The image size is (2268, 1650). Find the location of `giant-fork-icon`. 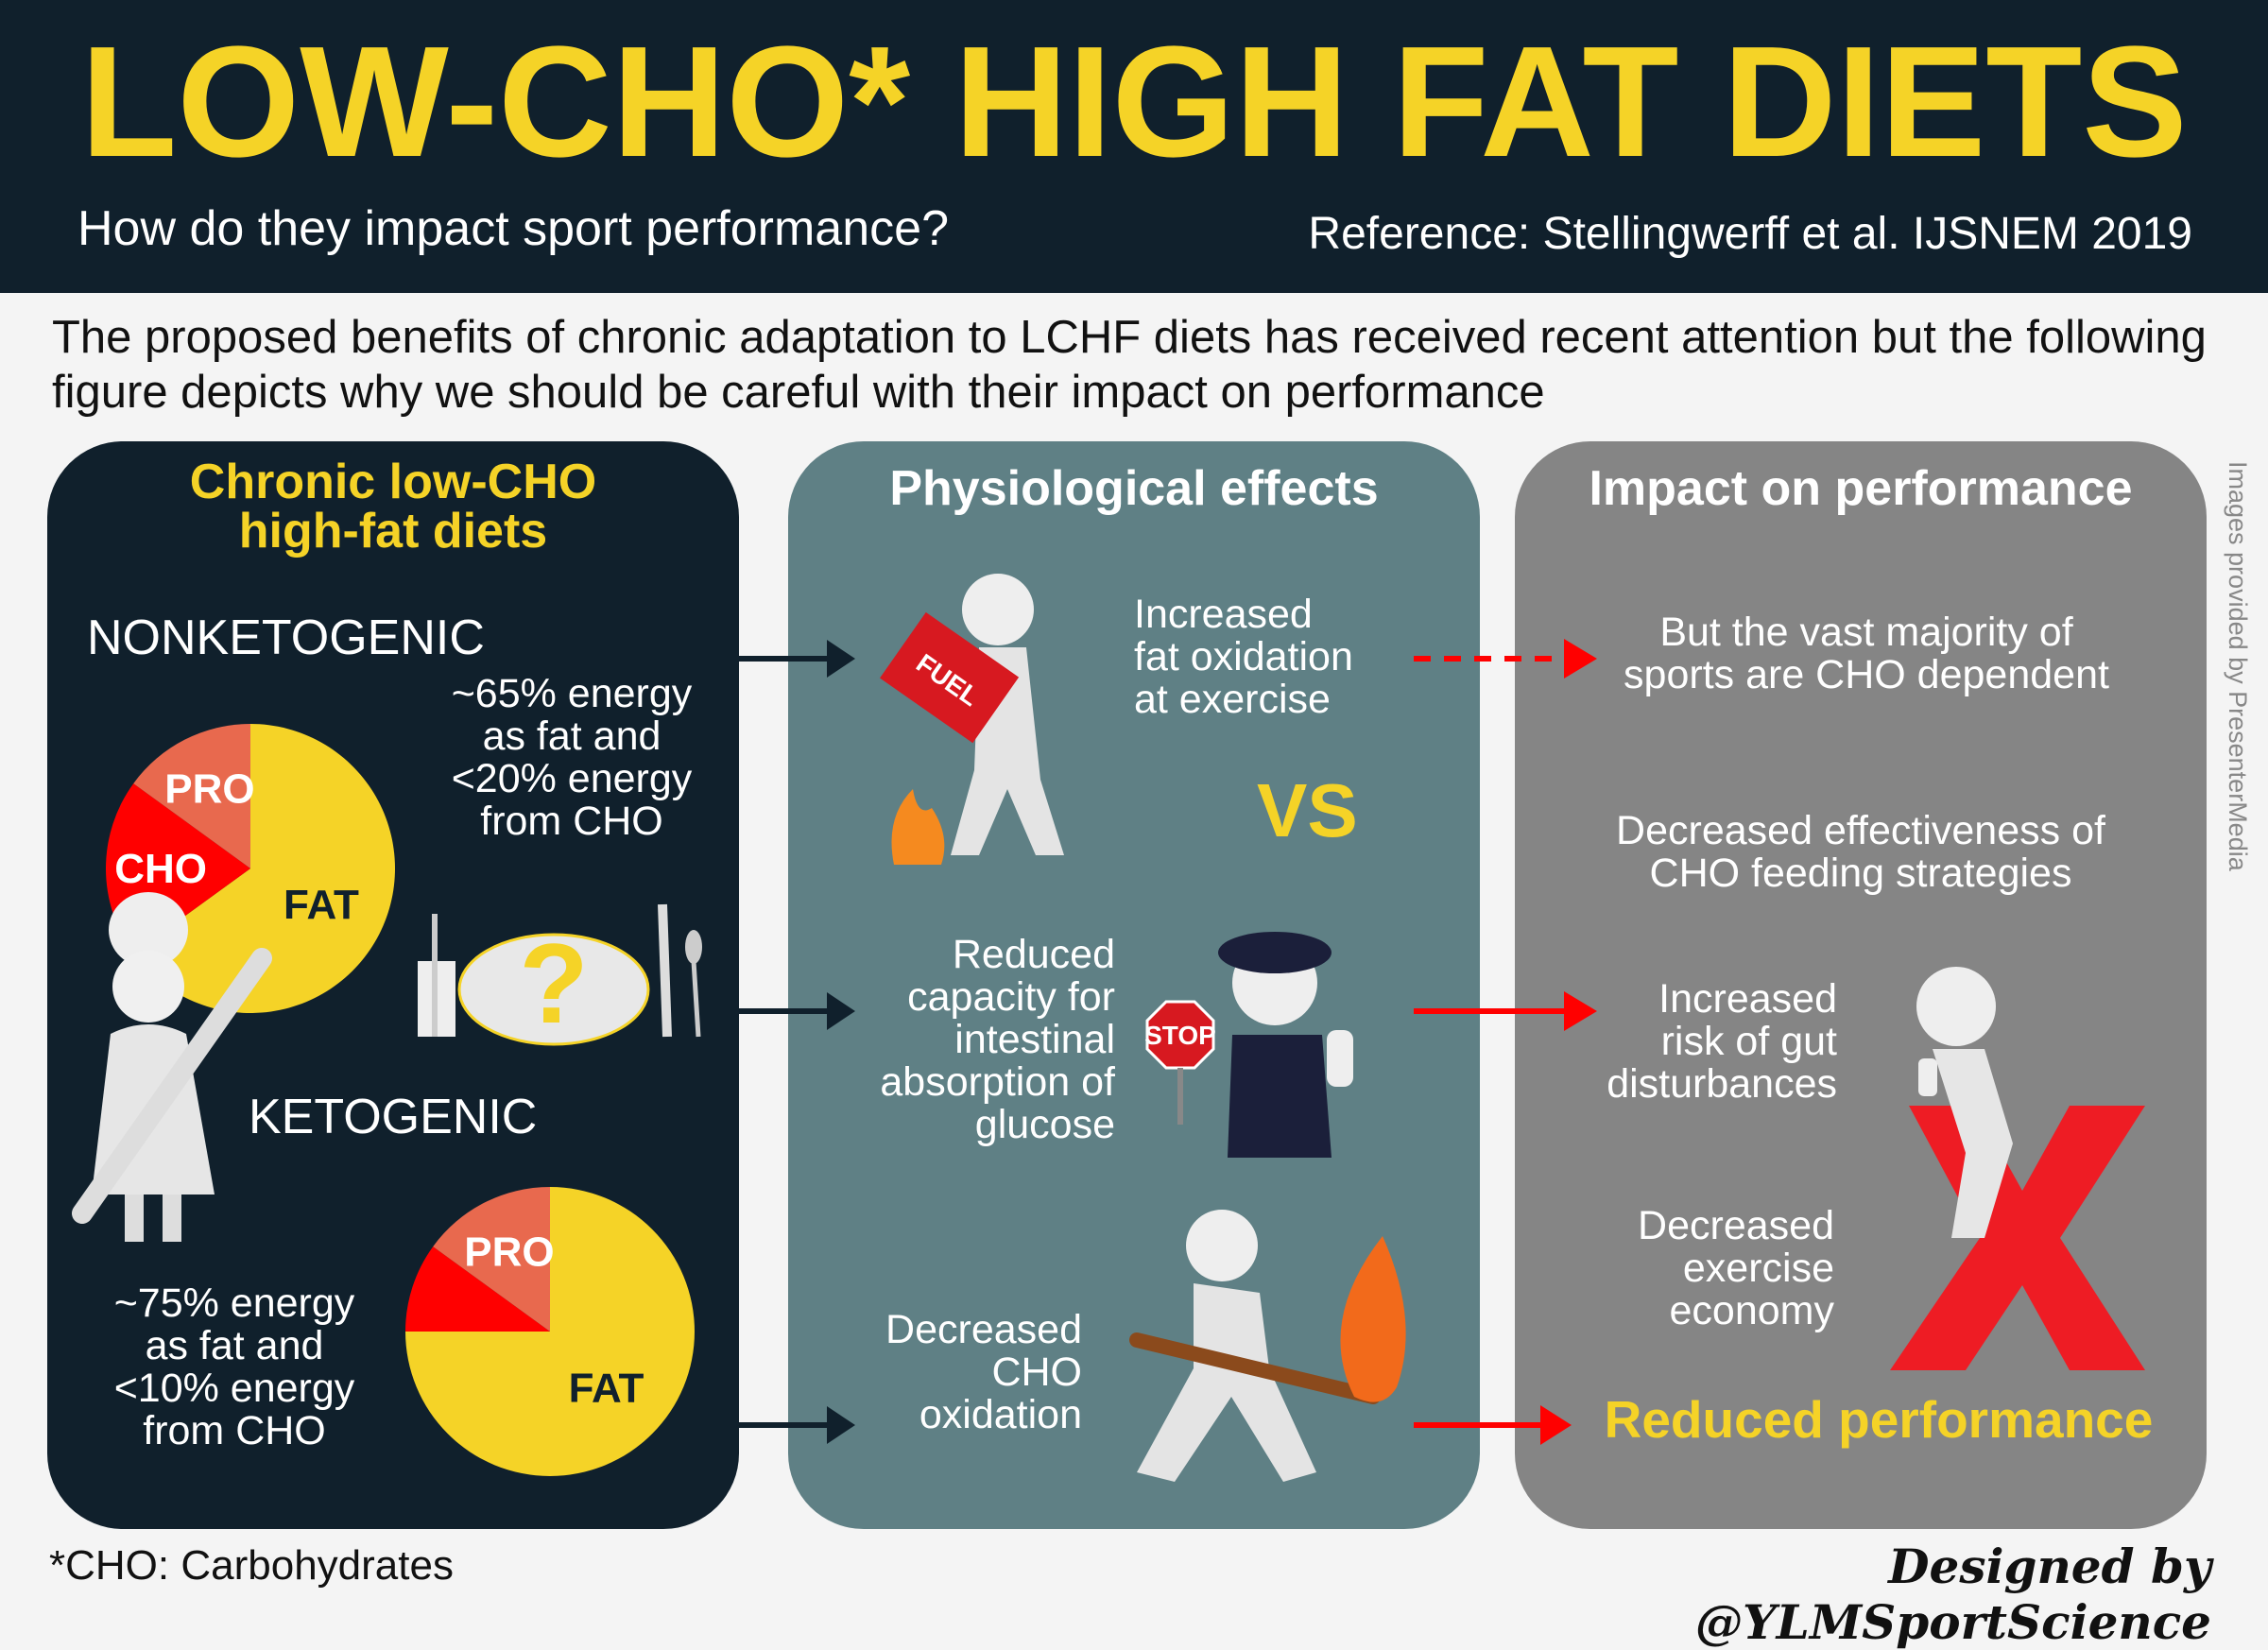

giant-fork-icon is located at coordinates (172, 1086).